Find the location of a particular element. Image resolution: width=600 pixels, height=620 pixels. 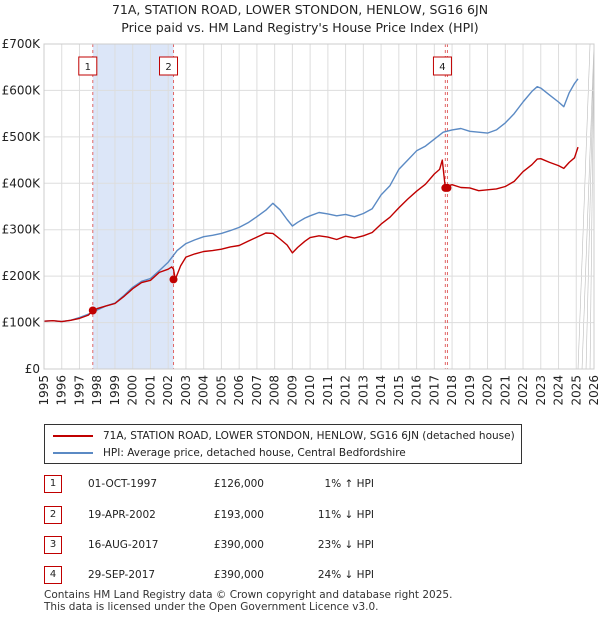

legend-swatch-hpi is located at coordinates (73, 453).